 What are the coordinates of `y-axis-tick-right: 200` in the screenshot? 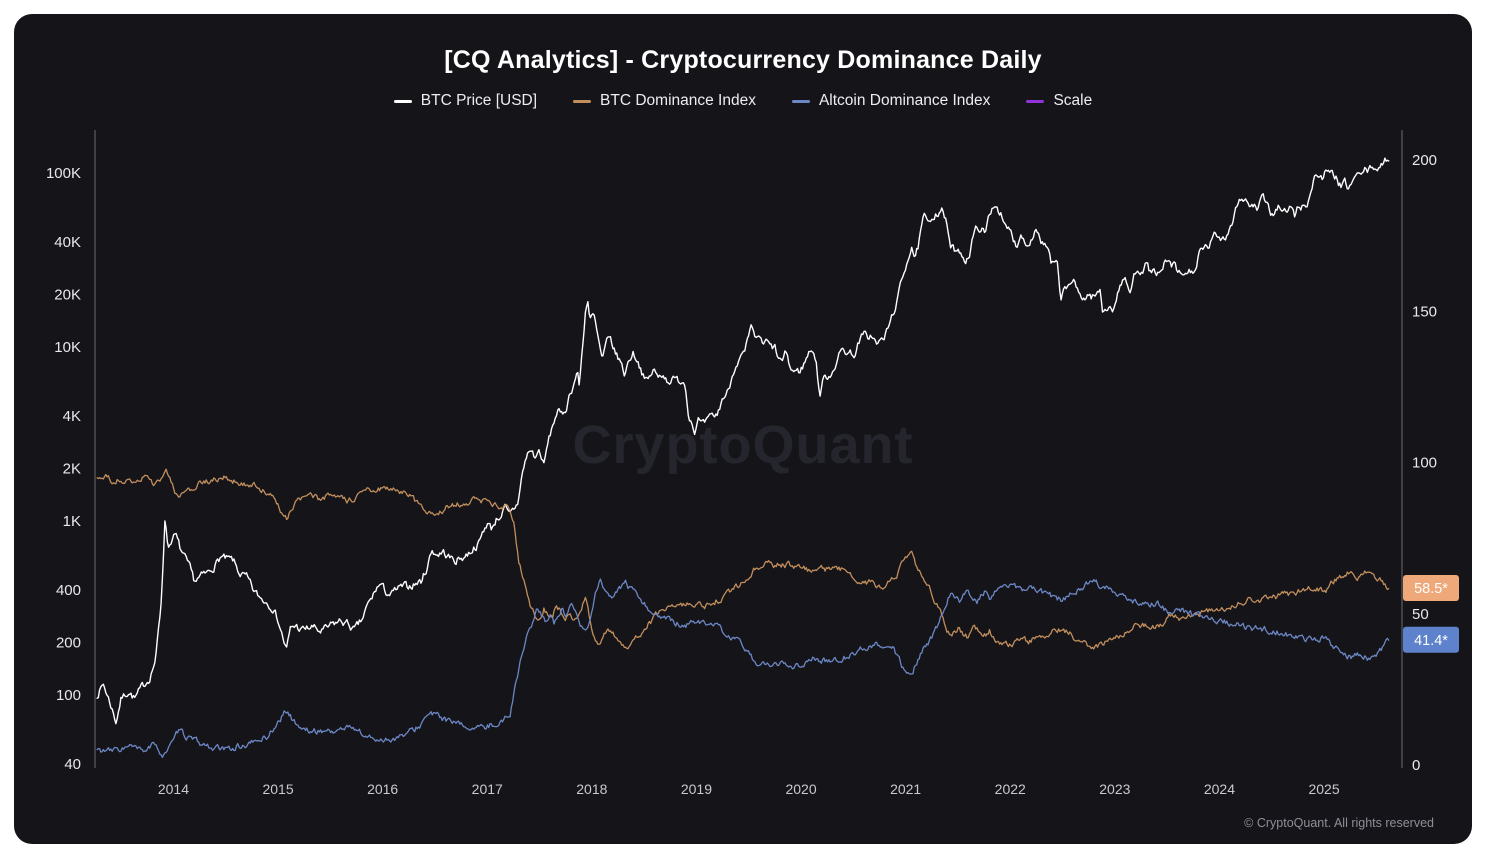 It's located at (1424, 160).